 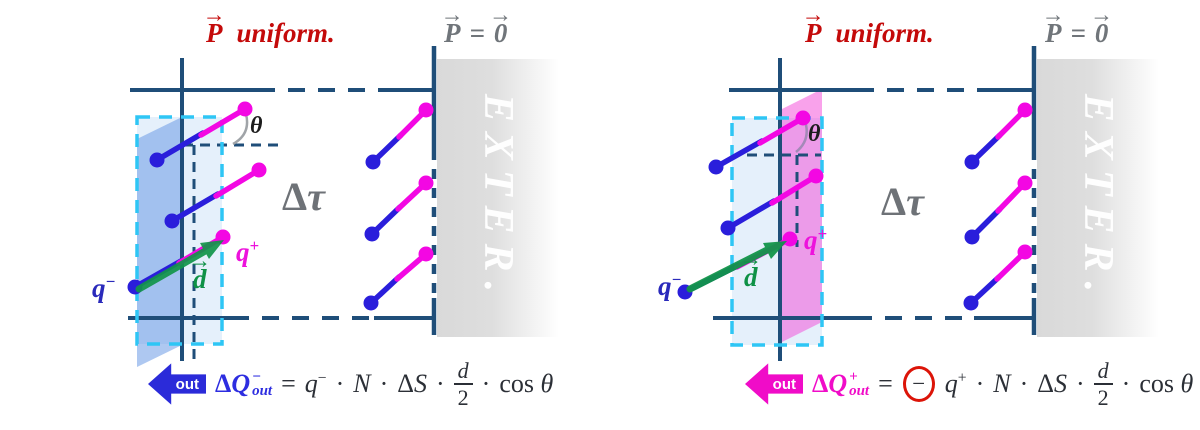 What do you see at coordinates (240, 129) in the screenshot?
I see `theta-angle-arc` at bounding box center [240, 129].